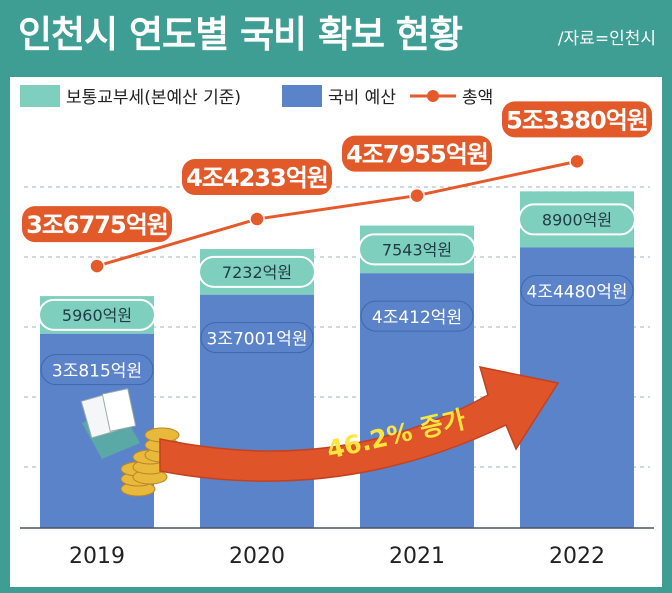 The width and height of the screenshot is (672, 593). What do you see at coordinates (359, 424) in the screenshot?
I see `growth-arrow-shape` at bounding box center [359, 424].